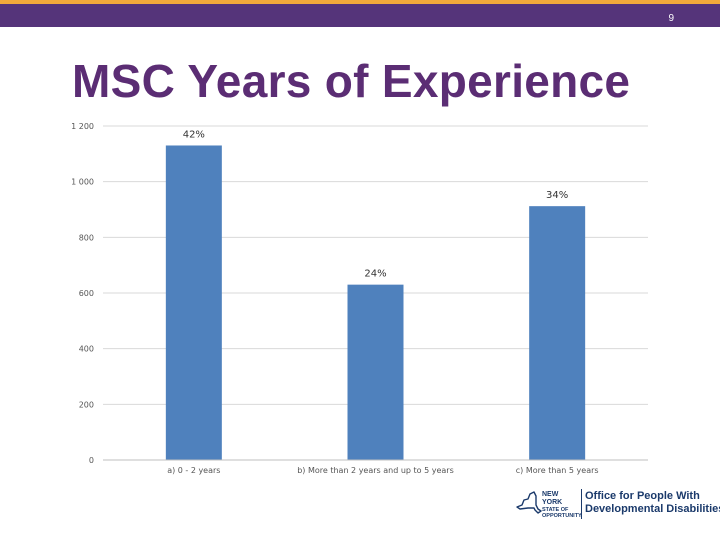  Describe the element at coordinates (671, 18) in the screenshot. I see `slide-number: 9` at that location.